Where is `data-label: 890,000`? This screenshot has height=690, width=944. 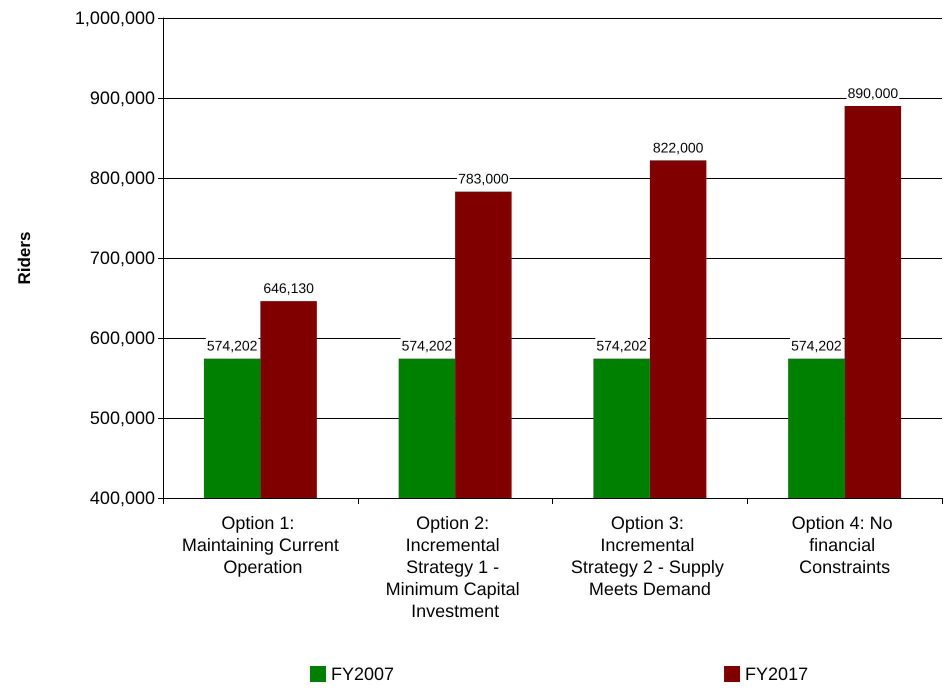
data-label: 890,000 is located at coordinates (873, 93).